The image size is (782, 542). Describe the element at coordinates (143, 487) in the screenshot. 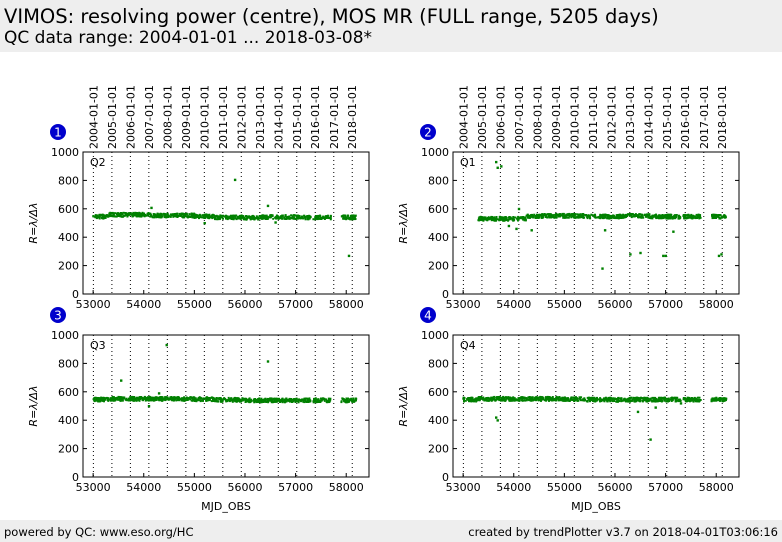

I see `x-tick-label: 54000` at that location.